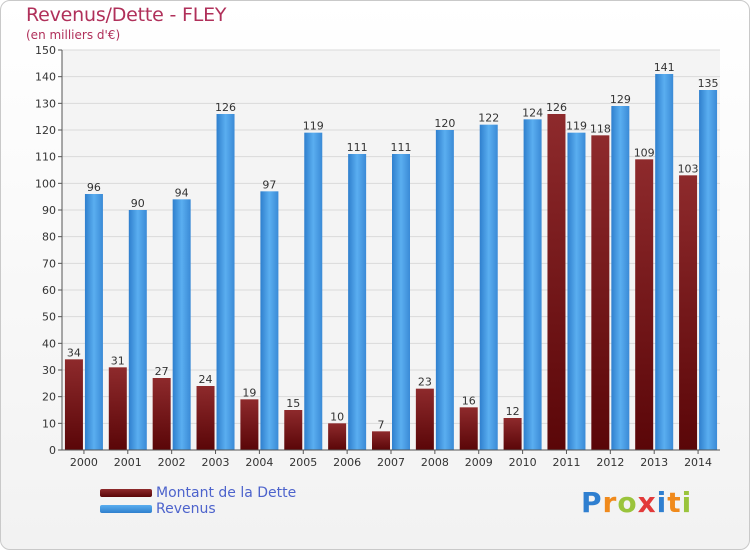 Image resolution: width=750 pixels, height=550 pixels. Describe the element at coordinates (303, 462) in the screenshot. I see `x-tick-label: 2005` at that location.